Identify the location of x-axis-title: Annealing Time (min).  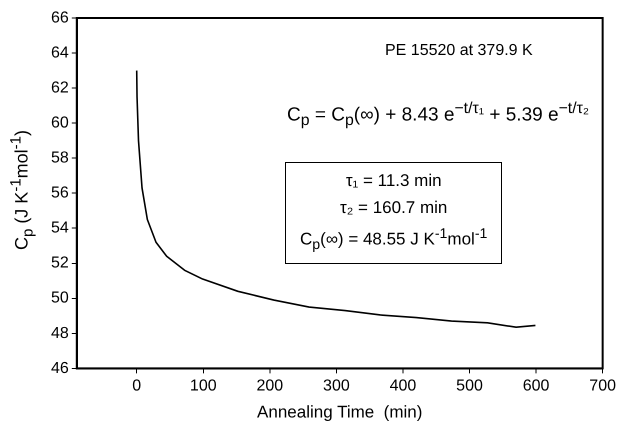
(339, 412).